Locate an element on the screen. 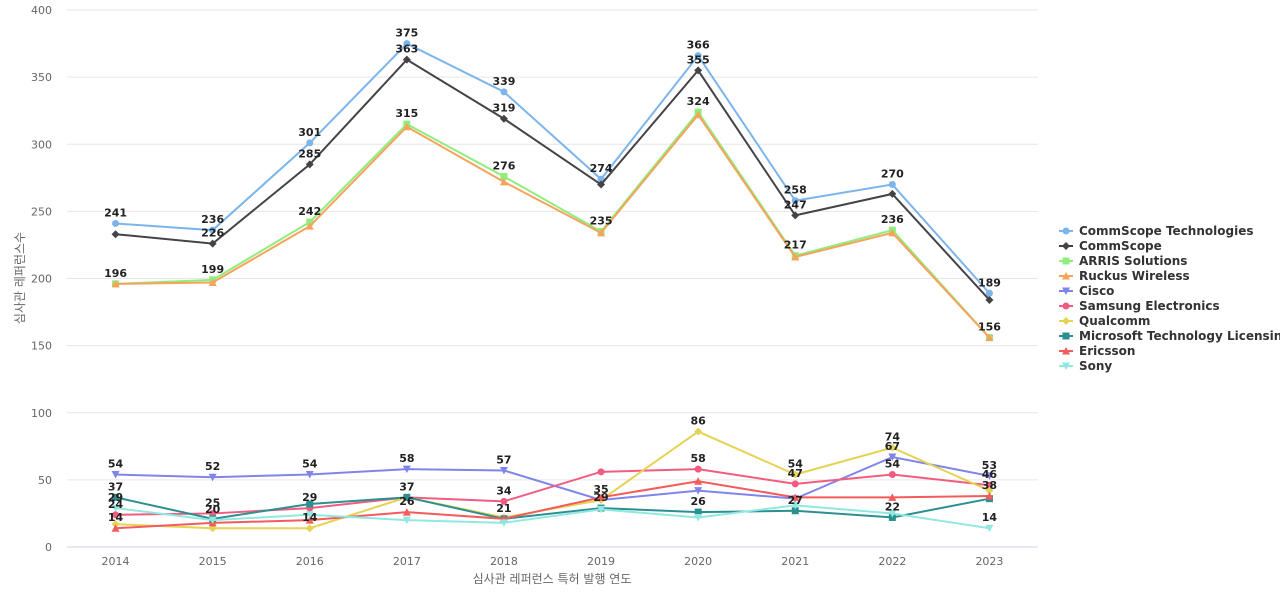 The height and width of the screenshot is (600, 1280). data-label: 20 is located at coordinates (213, 509).